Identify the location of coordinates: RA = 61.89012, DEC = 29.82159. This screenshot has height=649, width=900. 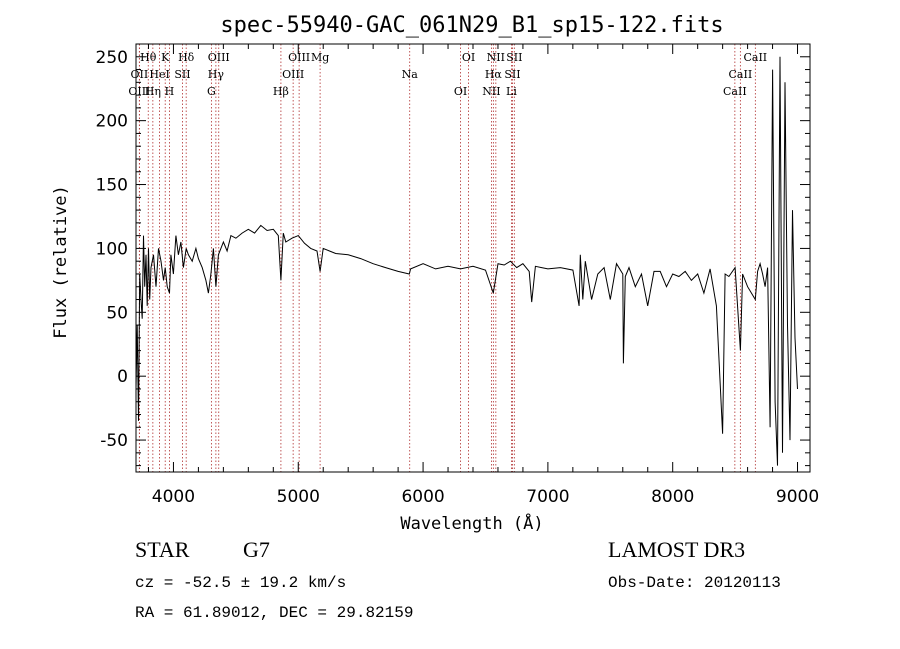
(274, 613).